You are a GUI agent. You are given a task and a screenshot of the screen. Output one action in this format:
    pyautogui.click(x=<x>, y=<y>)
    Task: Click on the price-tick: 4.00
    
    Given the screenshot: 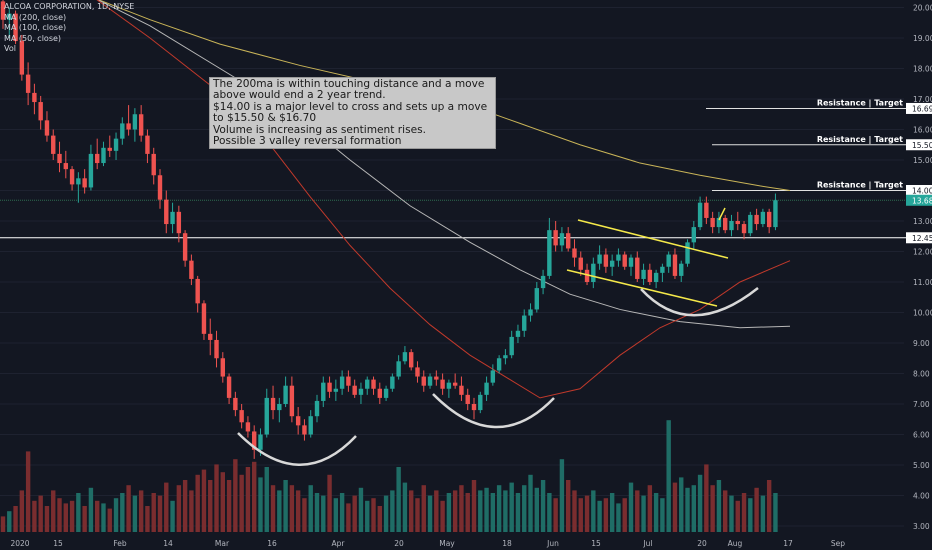 What is the action you would take?
    pyautogui.click(x=921, y=496)
    